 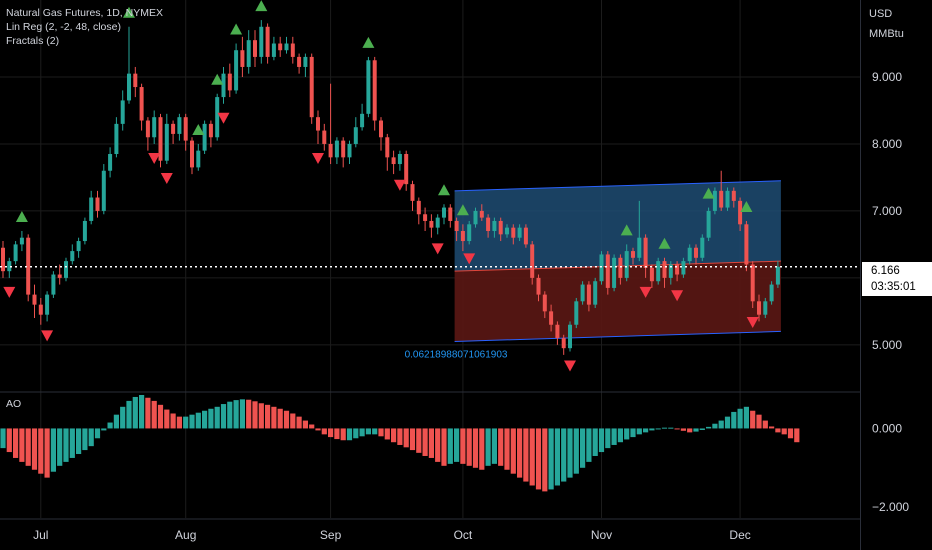 I want to click on legend-fractals: Fractals (2), so click(x=33, y=41).